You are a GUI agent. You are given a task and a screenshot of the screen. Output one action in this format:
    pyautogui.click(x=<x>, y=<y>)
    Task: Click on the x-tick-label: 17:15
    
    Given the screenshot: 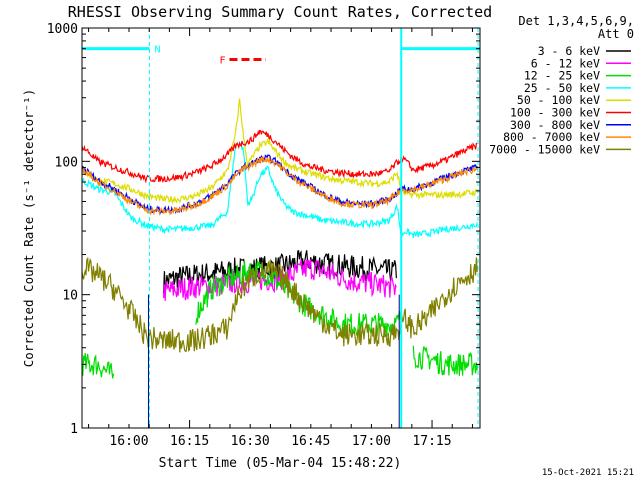 What is the action you would take?
    pyautogui.click(x=431, y=441)
    